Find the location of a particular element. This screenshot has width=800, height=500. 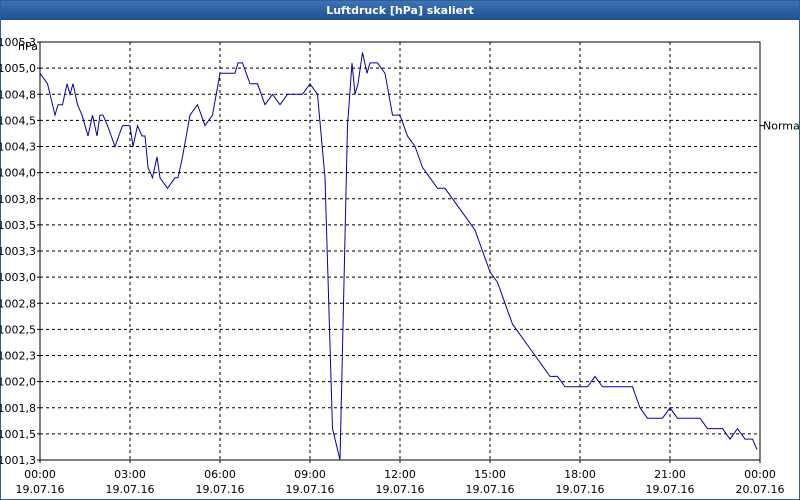

x-tick-time: 18:00 is located at coordinates (580, 474).